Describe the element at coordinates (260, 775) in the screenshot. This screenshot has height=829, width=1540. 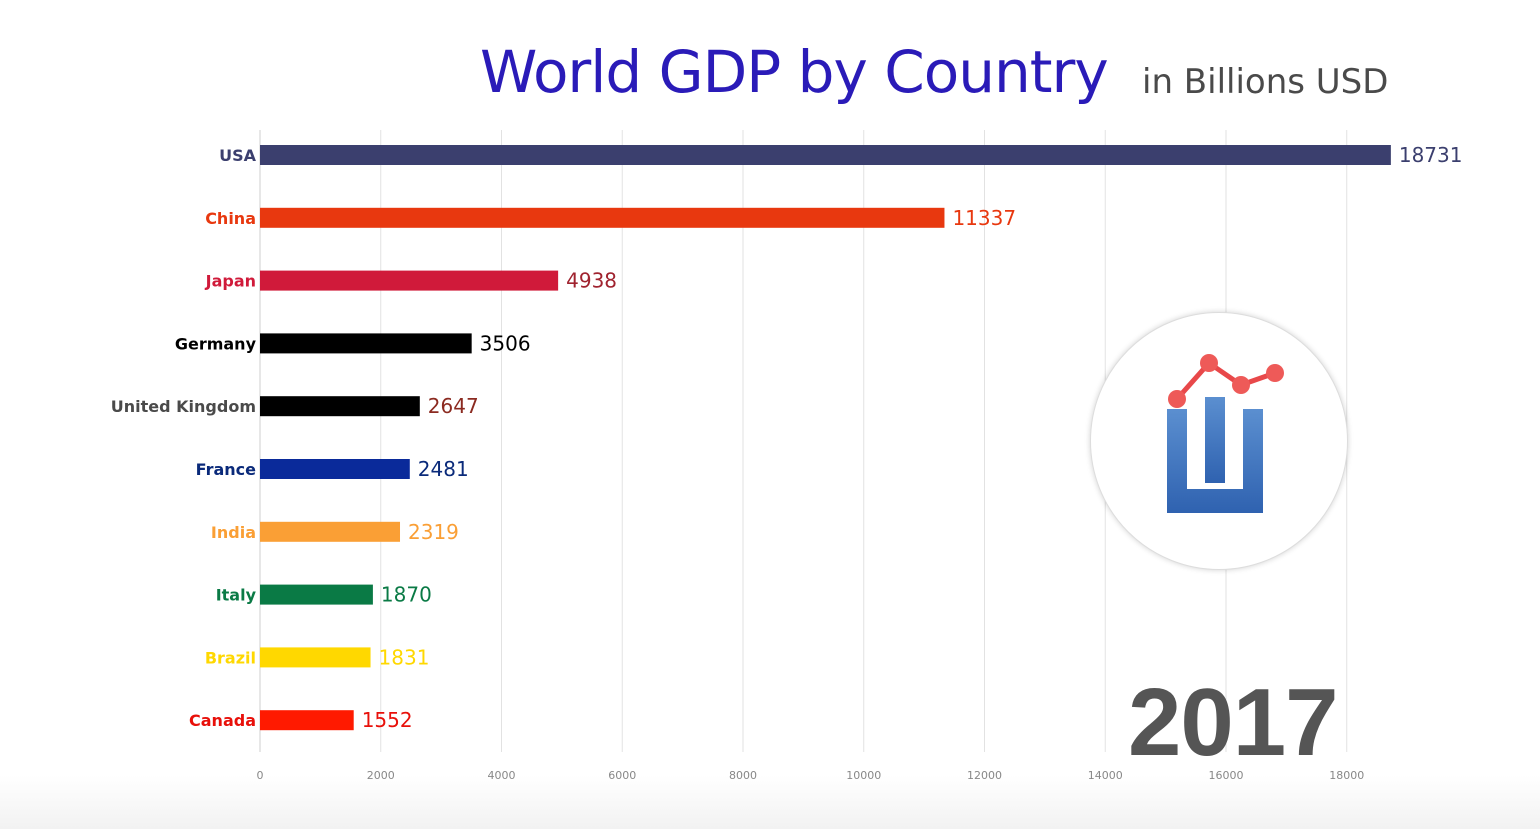
I see `x-tick-label: 0` at that location.